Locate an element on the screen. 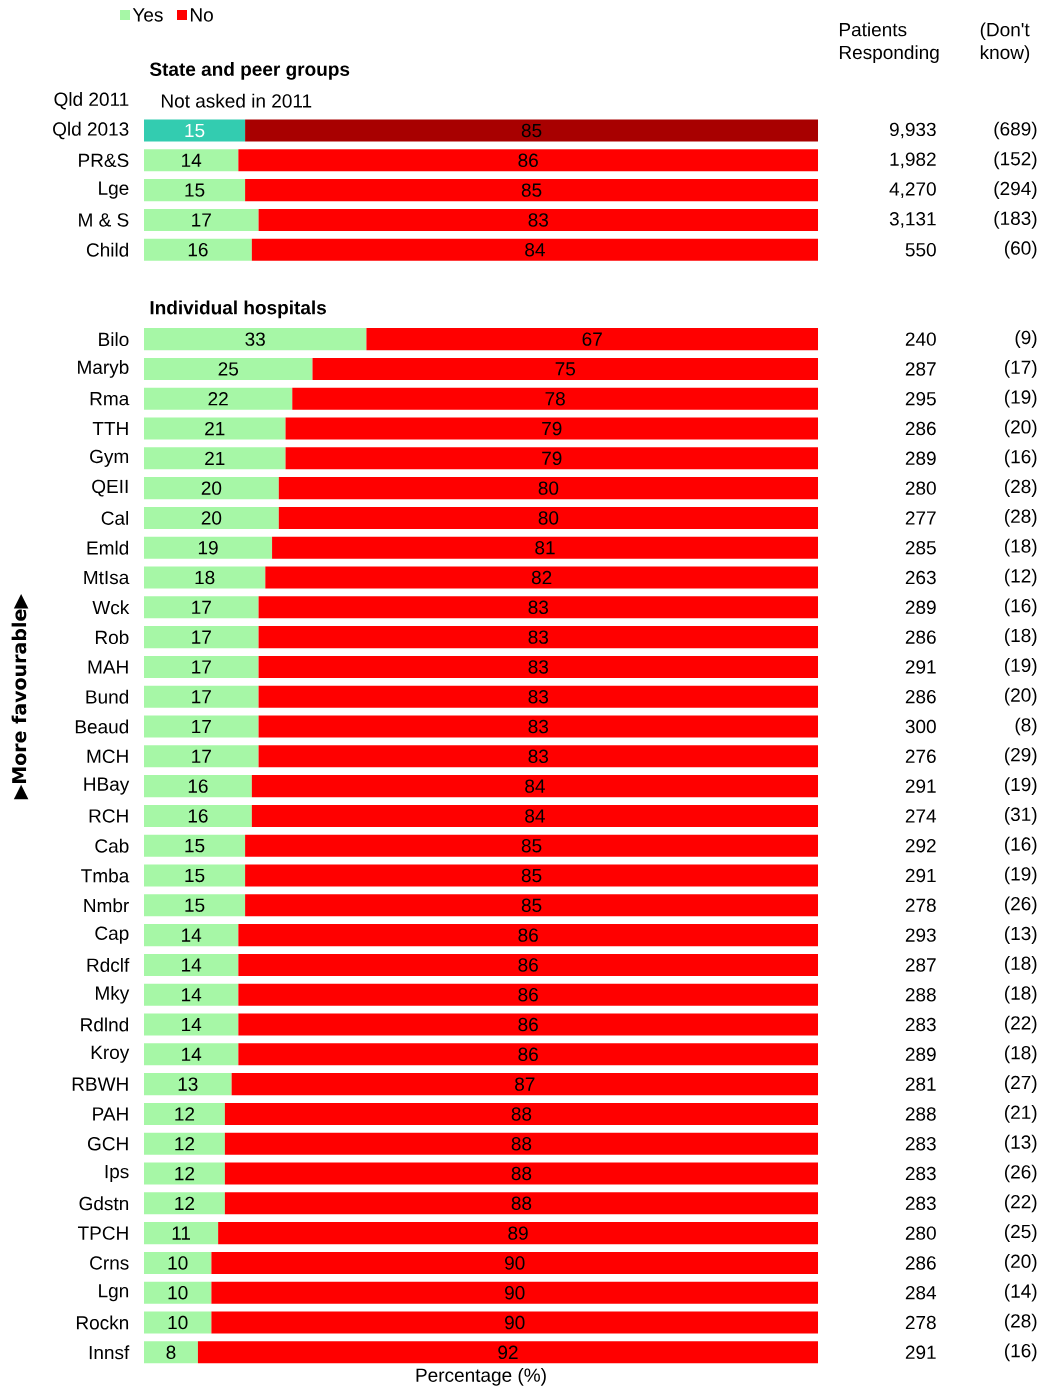 This screenshot has height=1392, width=1044. legend-label: Yes is located at coordinates (147, 15).